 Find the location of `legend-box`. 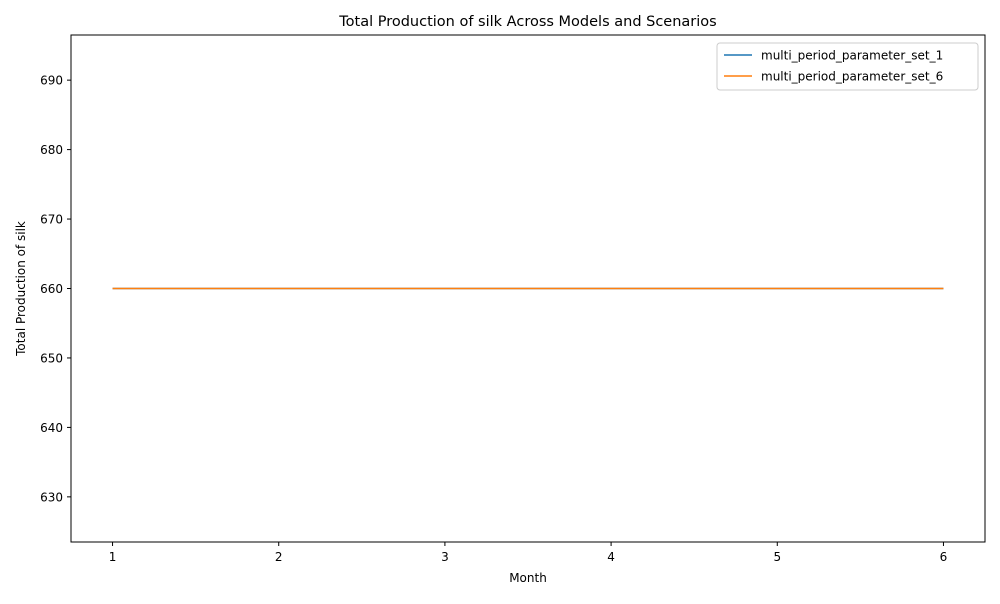

legend-box is located at coordinates (847, 66).